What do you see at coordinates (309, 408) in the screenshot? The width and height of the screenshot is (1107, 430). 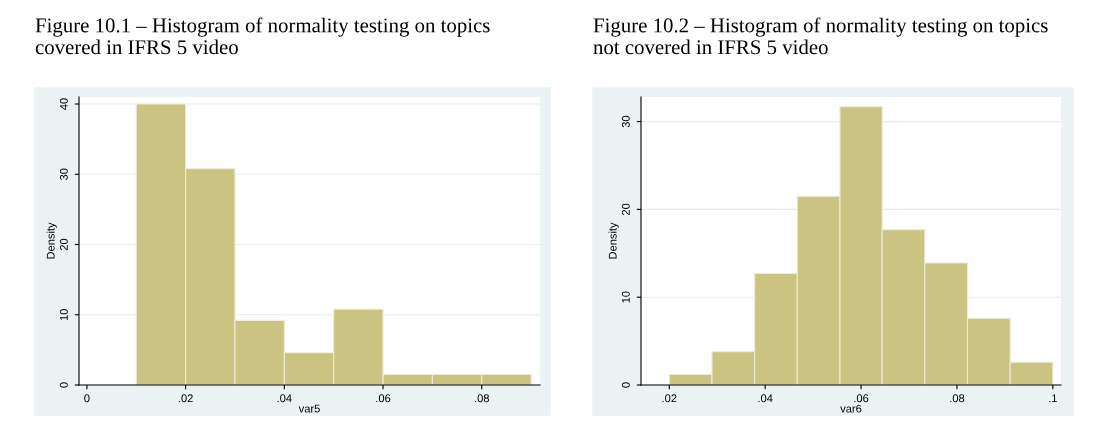 I see `x-axis-title: var5` at bounding box center [309, 408].